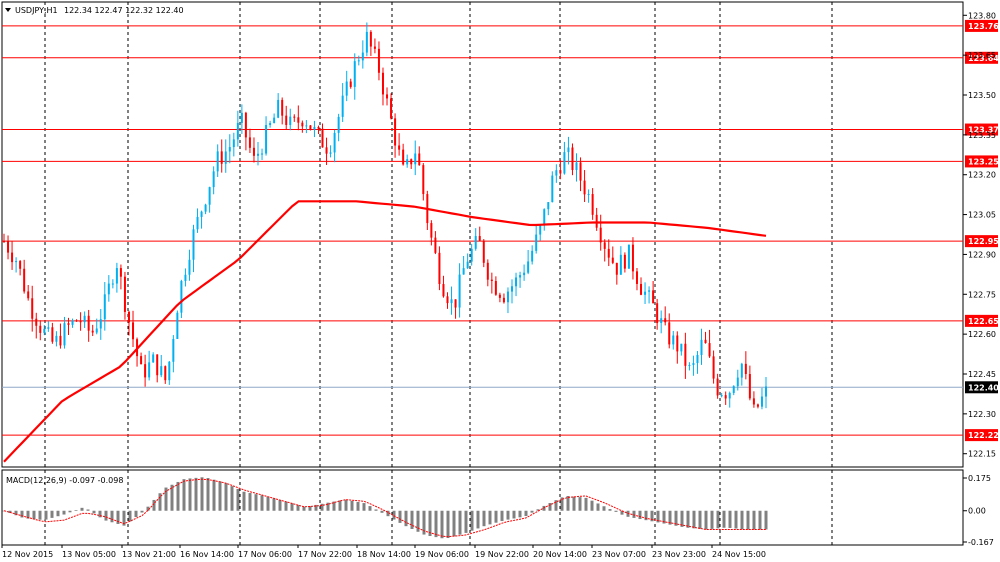 Image resolution: width=1000 pixels, height=562 pixels. I want to click on macd-signal-line, so click(384, 508).